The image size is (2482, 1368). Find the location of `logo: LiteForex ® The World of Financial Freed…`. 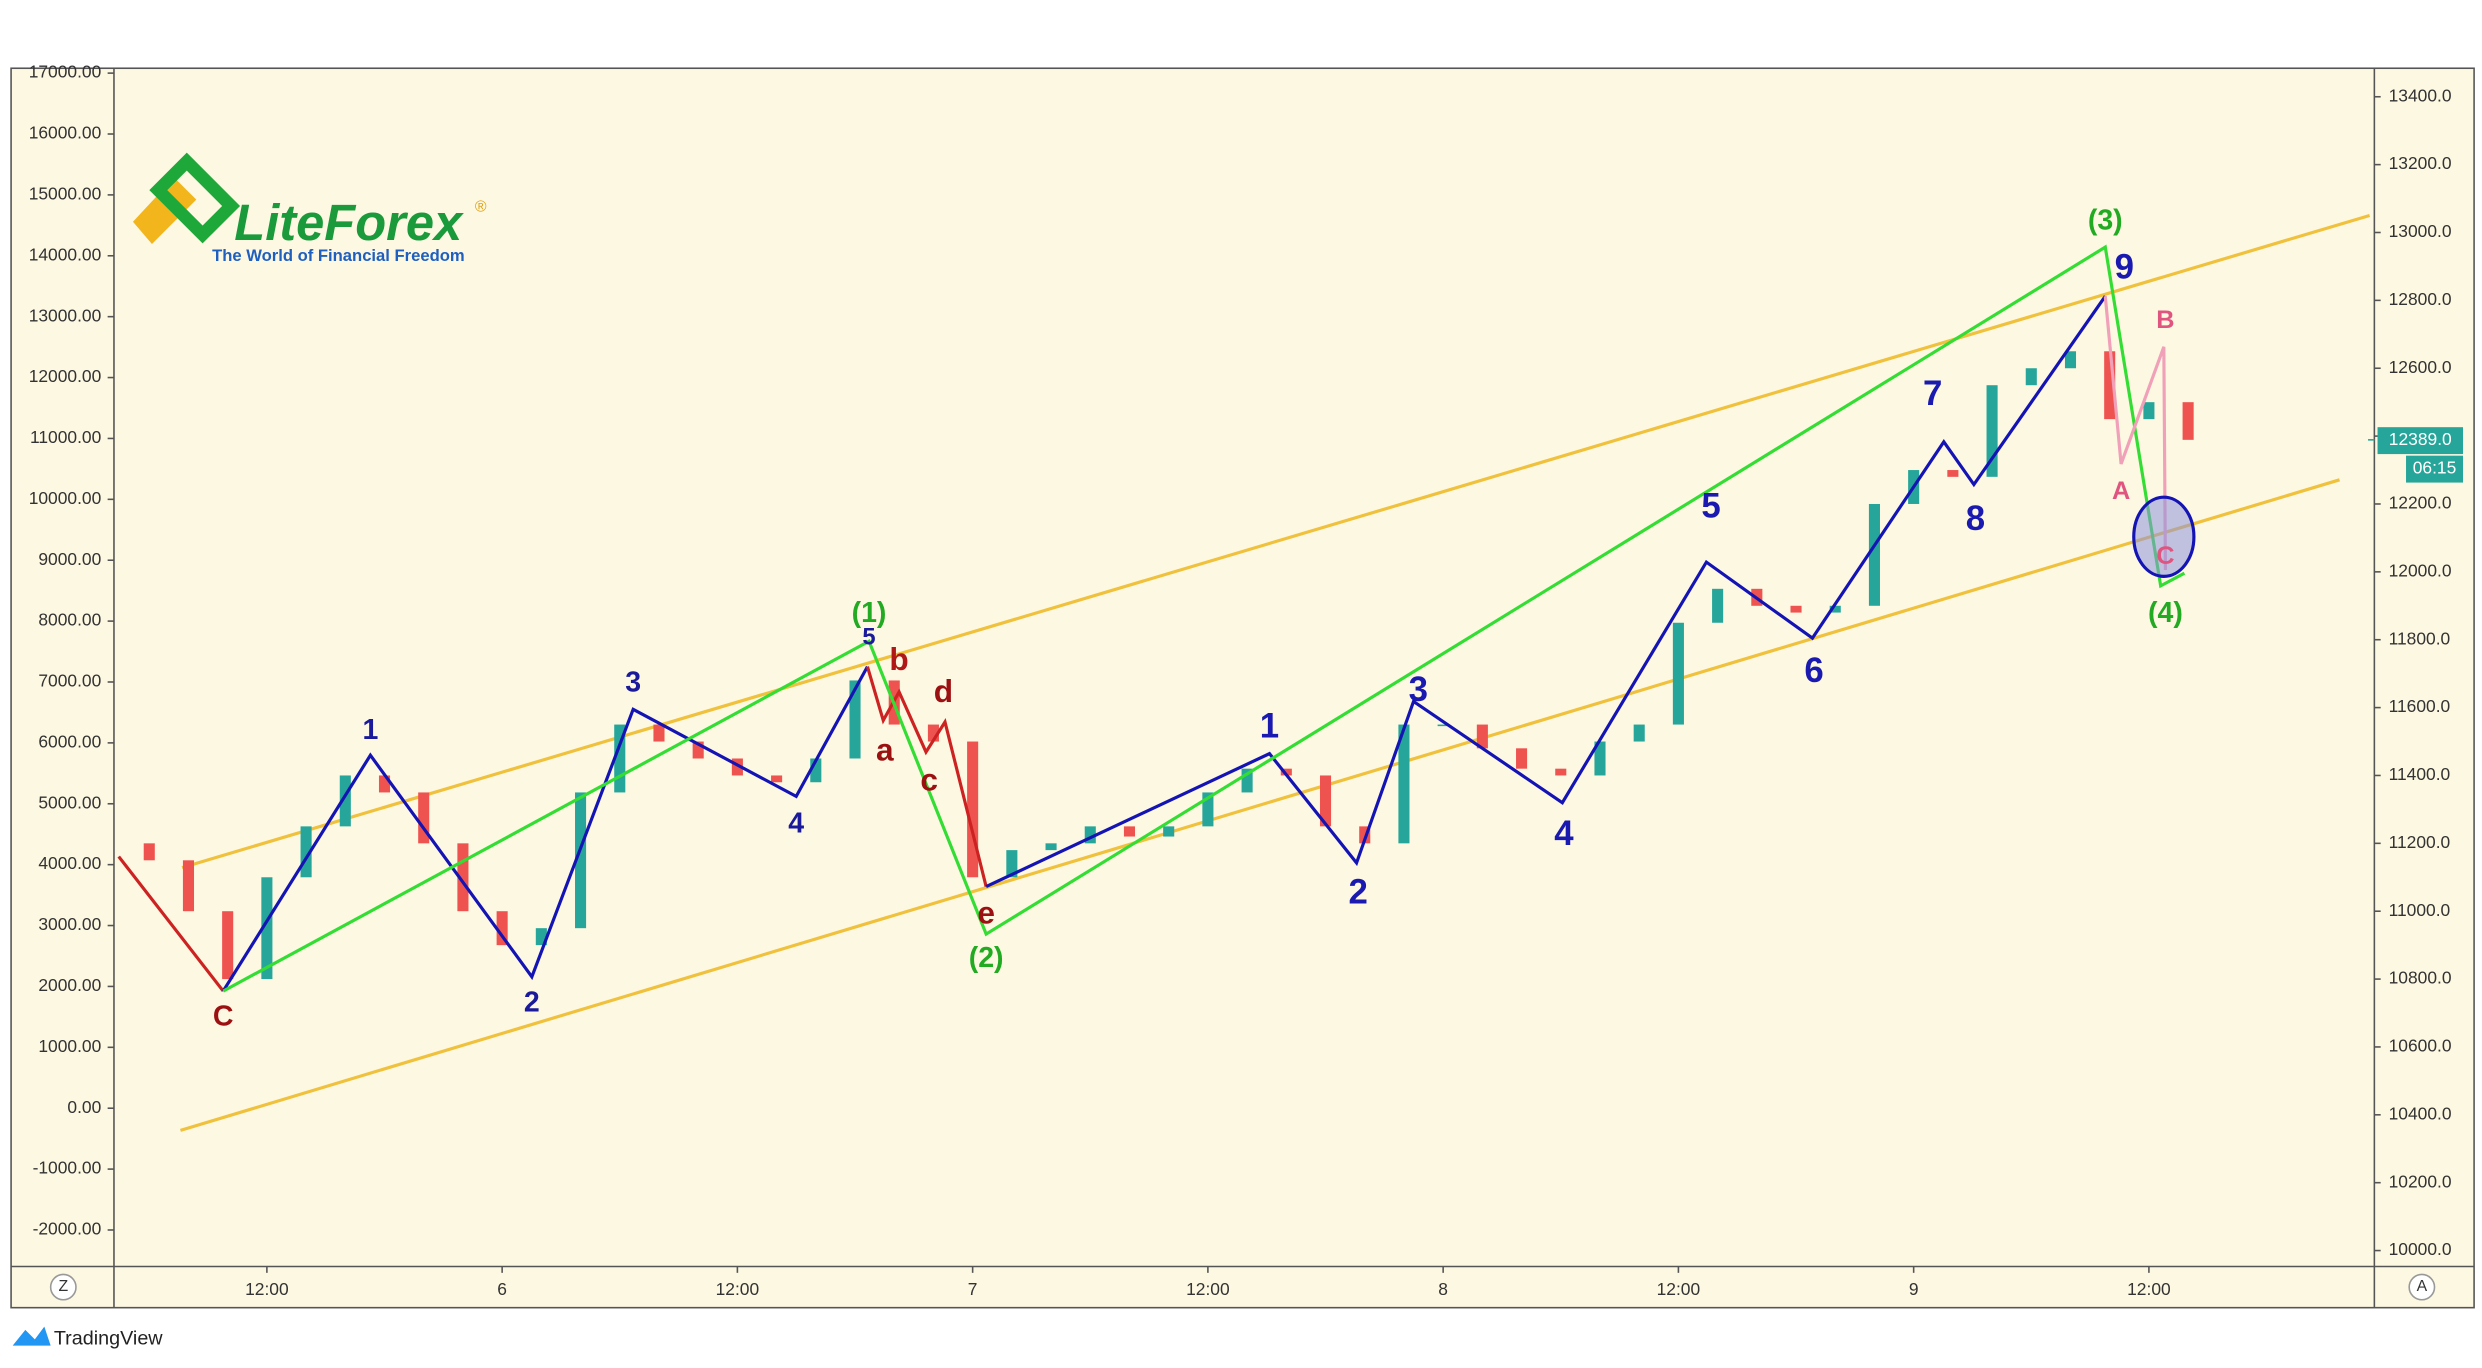

logo: LiteForex ® The World of Financial Freed… is located at coordinates (309, 208).